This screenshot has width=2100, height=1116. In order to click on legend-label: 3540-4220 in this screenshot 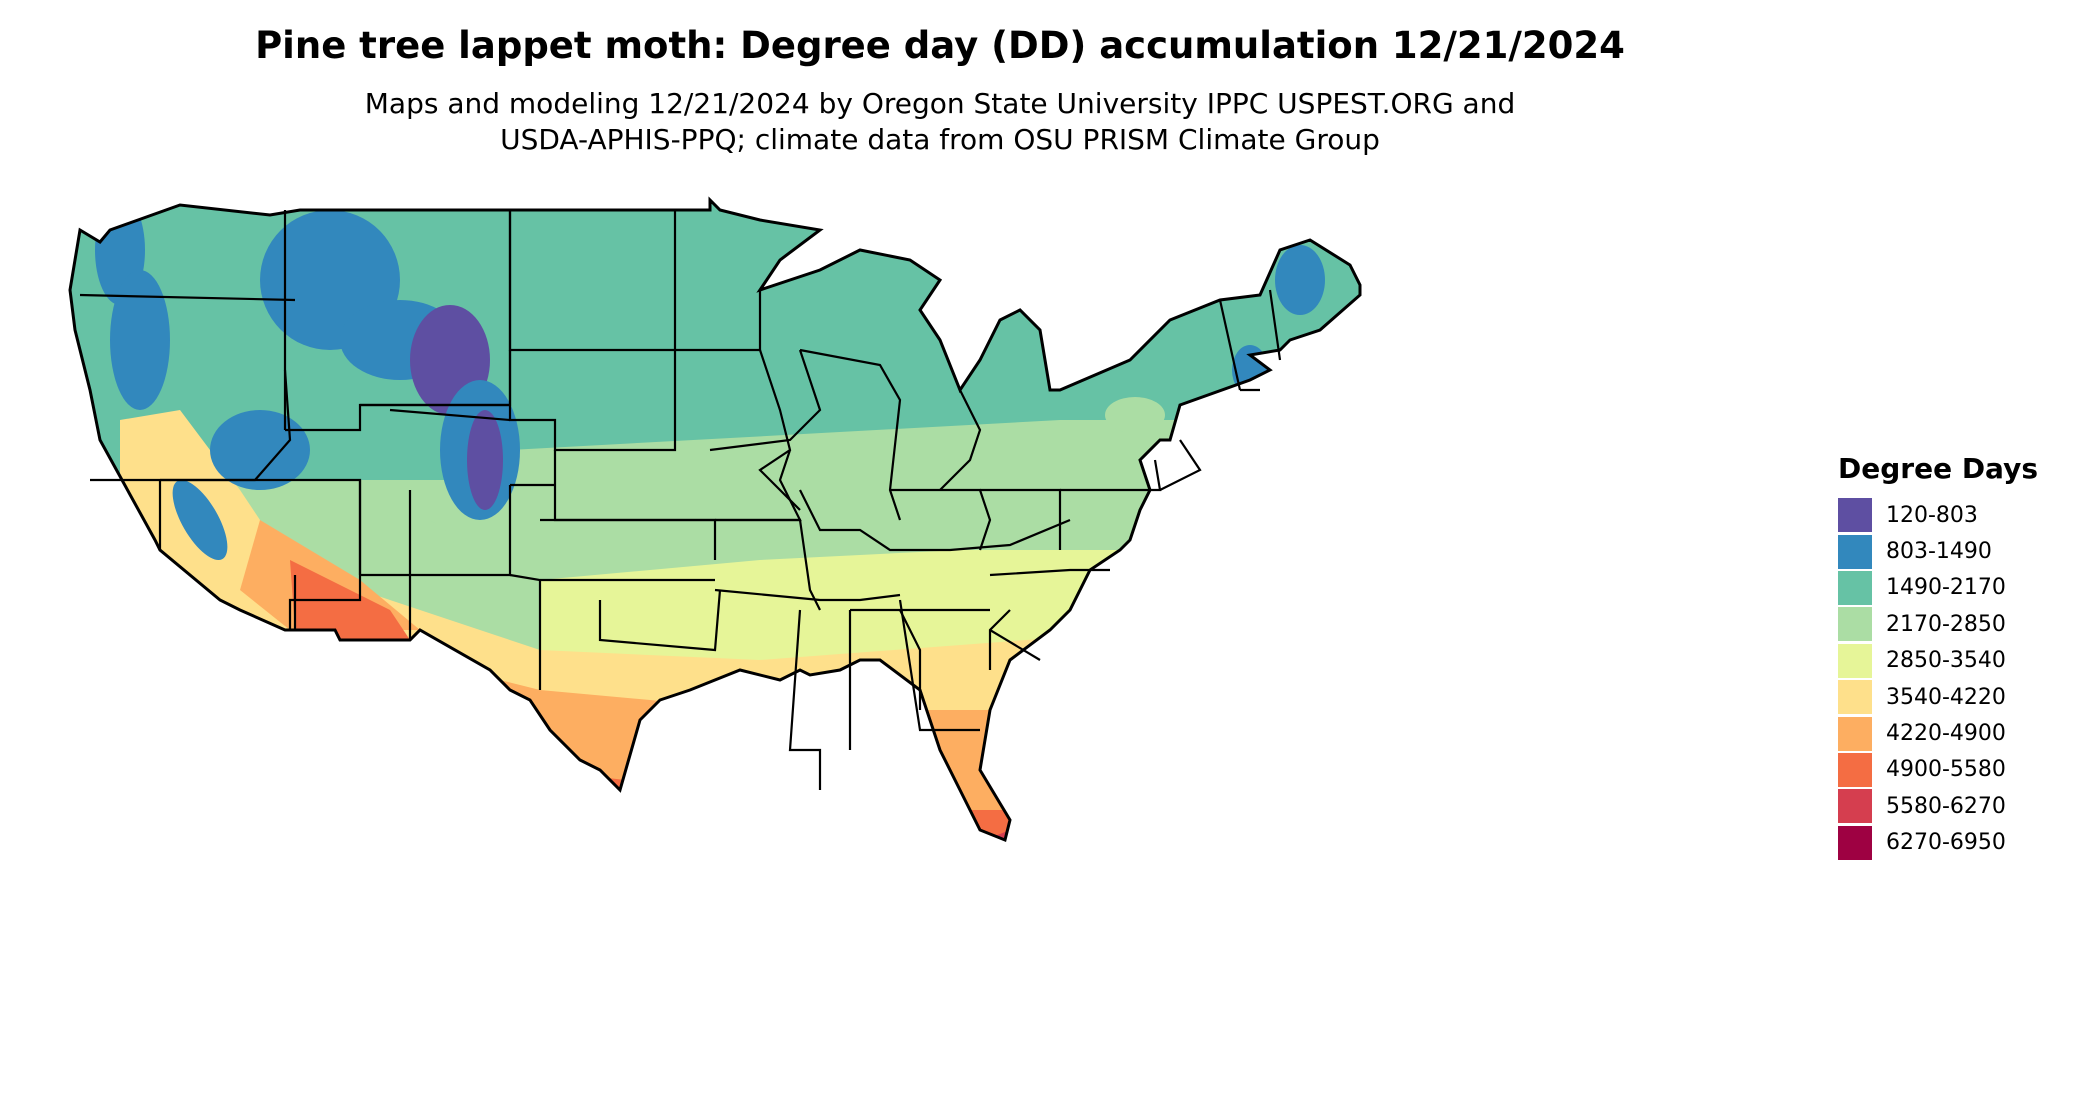, I will do `click(1946, 697)`.